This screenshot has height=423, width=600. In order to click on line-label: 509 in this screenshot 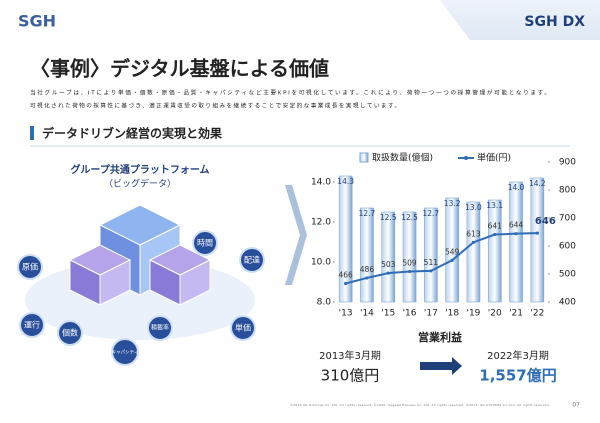, I will do `click(409, 262)`.